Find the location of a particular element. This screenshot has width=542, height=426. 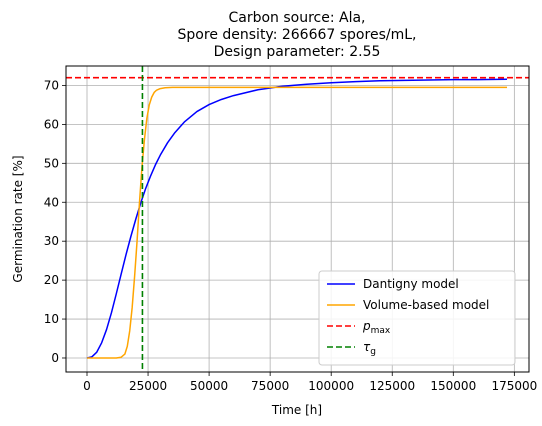

x-tick-label: 150000 is located at coordinates (453, 386).